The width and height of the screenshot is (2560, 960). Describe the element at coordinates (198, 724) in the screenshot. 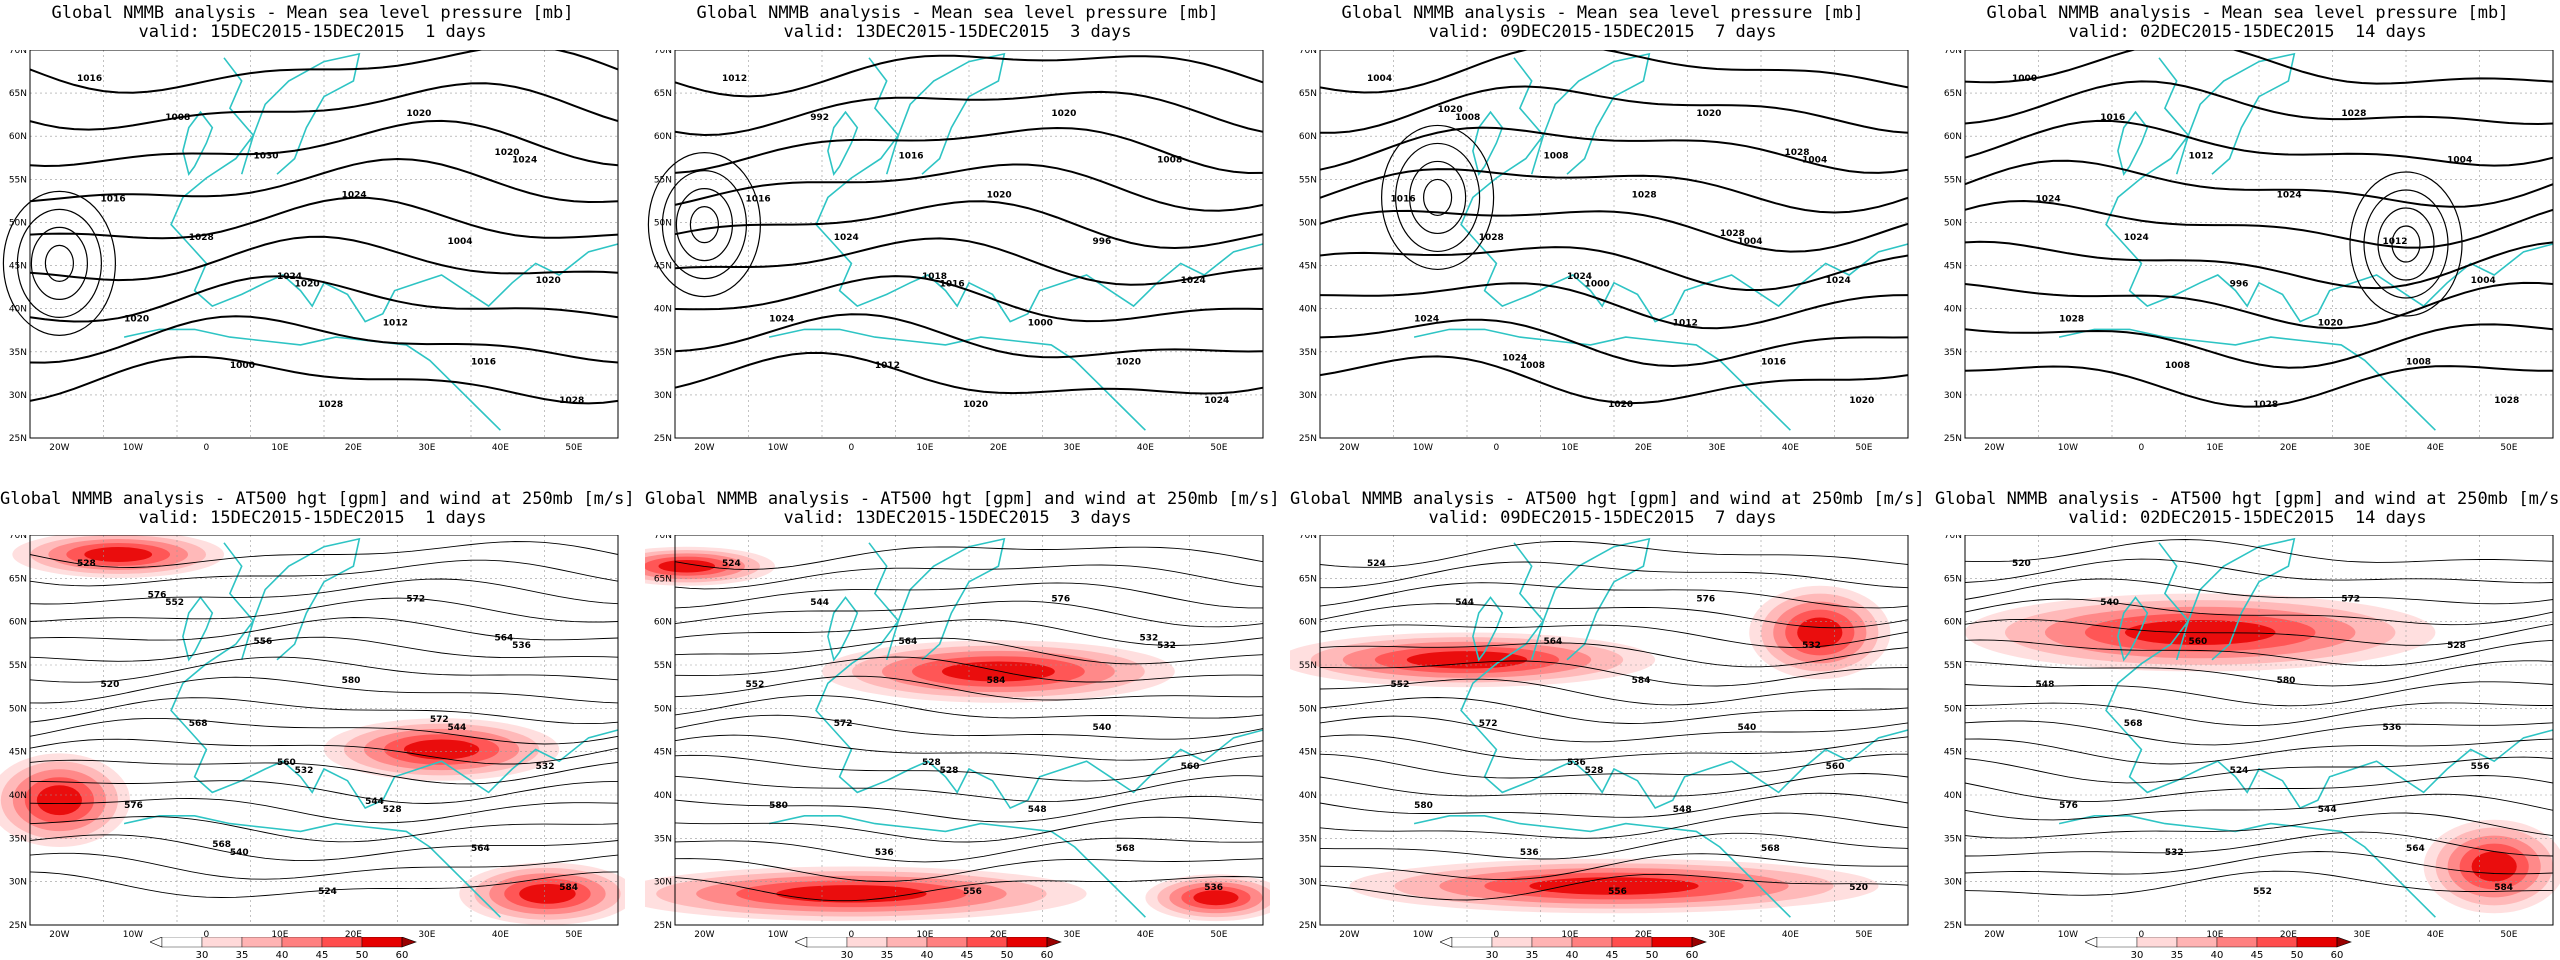

I see `contour-label: 568` at that location.